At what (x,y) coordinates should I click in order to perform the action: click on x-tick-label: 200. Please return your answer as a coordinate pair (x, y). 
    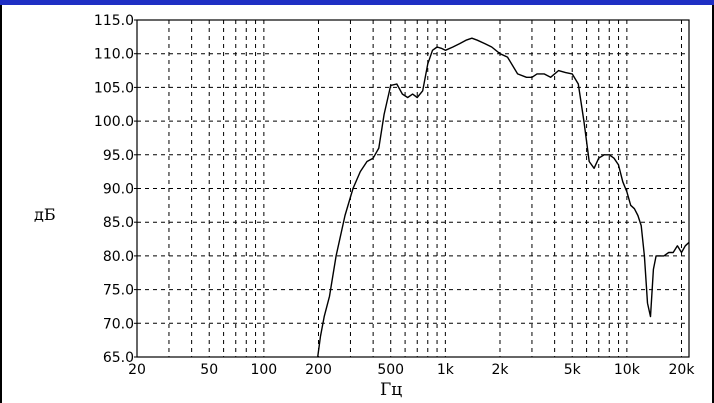
    Looking at the image, I should click on (318, 370).